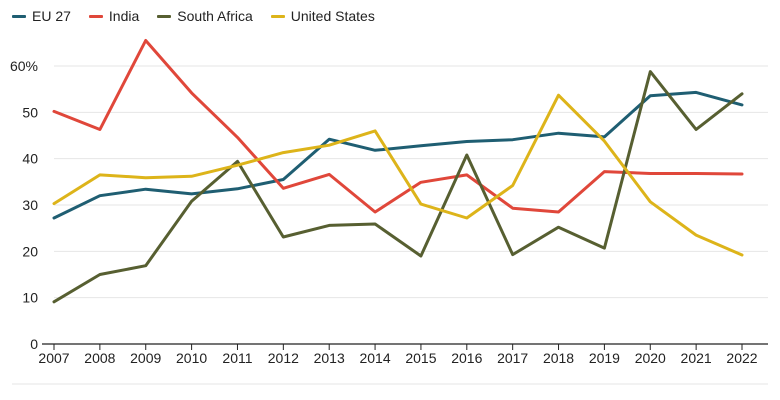  What do you see at coordinates (215, 16) in the screenshot?
I see `legend-label: South Africa` at bounding box center [215, 16].